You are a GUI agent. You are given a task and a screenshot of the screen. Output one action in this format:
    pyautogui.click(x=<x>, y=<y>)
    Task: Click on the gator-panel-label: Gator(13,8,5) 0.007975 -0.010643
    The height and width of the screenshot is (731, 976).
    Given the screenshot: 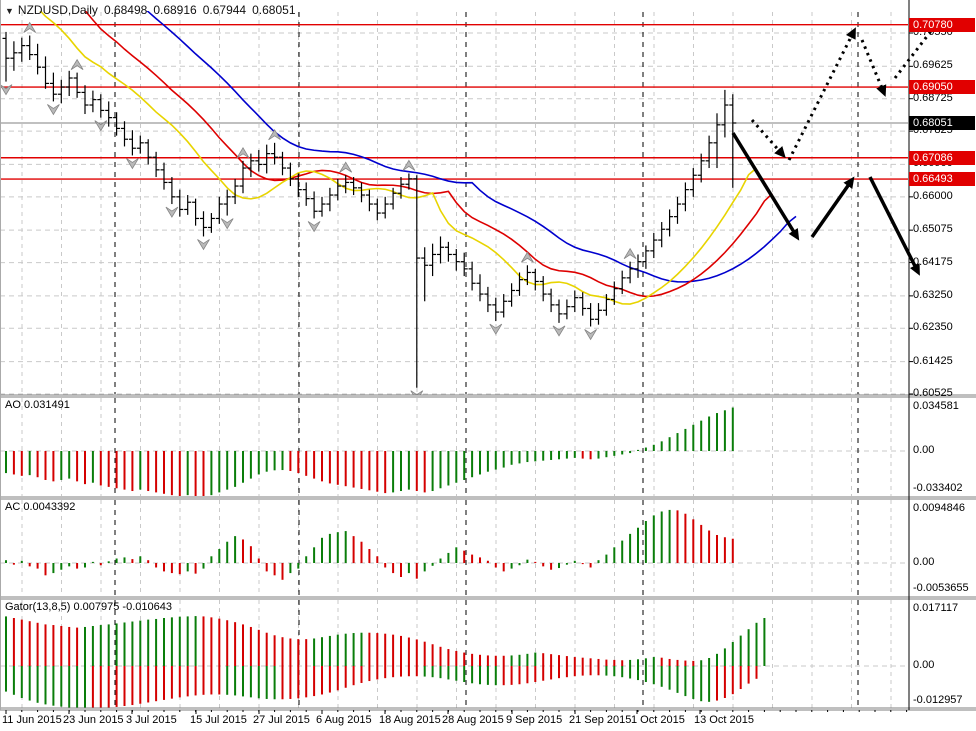 What is the action you would take?
    pyautogui.click(x=88, y=607)
    